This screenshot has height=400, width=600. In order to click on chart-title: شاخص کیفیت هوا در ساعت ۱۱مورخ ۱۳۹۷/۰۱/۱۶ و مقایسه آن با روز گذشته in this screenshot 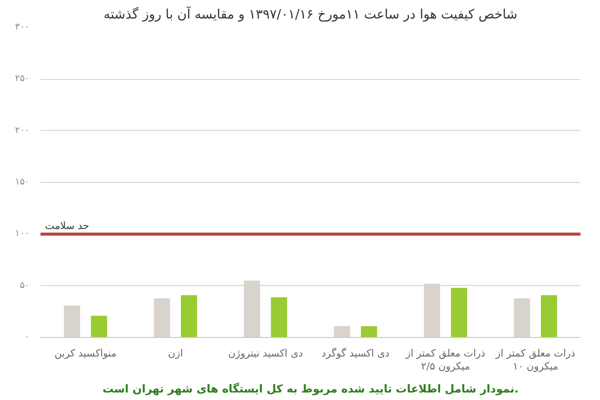, I will do `click(311, 14)`.